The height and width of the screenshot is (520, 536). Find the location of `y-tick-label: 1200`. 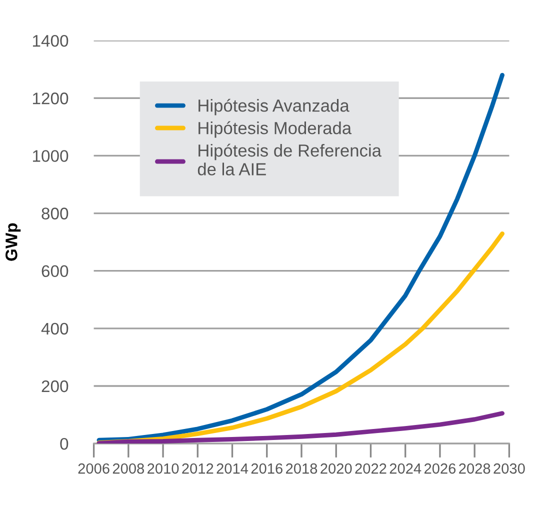

y-tick-label: 1200 is located at coordinates (50, 98).